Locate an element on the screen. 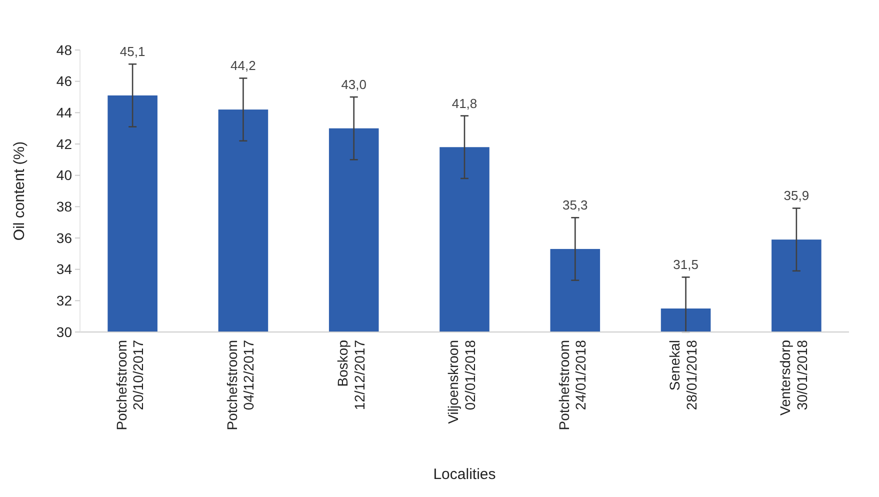 The width and height of the screenshot is (879, 497). x-tick-label: Potchefstroom 24/01/2018 is located at coordinates (572, 385).